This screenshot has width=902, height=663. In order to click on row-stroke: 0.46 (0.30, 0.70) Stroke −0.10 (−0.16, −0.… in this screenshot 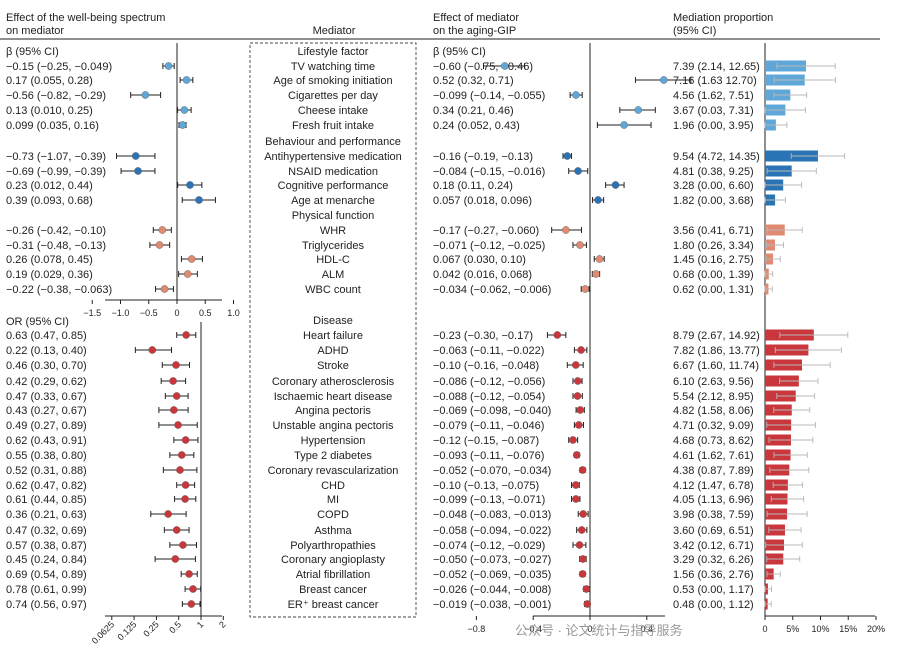, I will do `click(418, 365)`.